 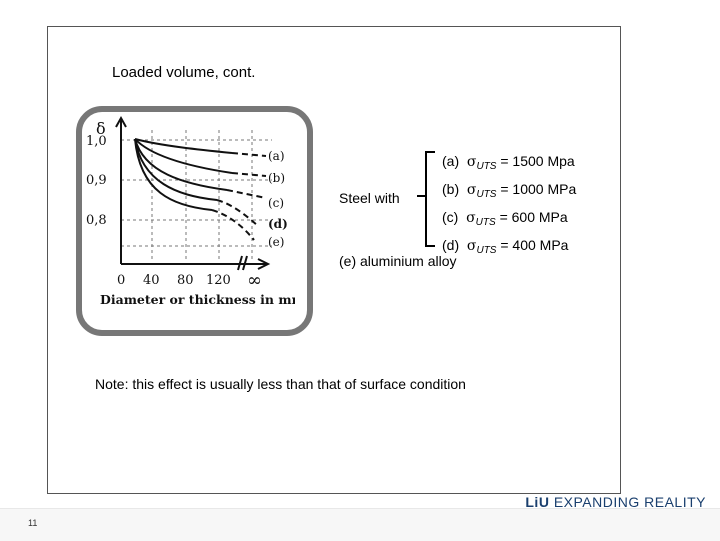 What do you see at coordinates (183, 146) in the screenshot?
I see `curve-a` at bounding box center [183, 146].